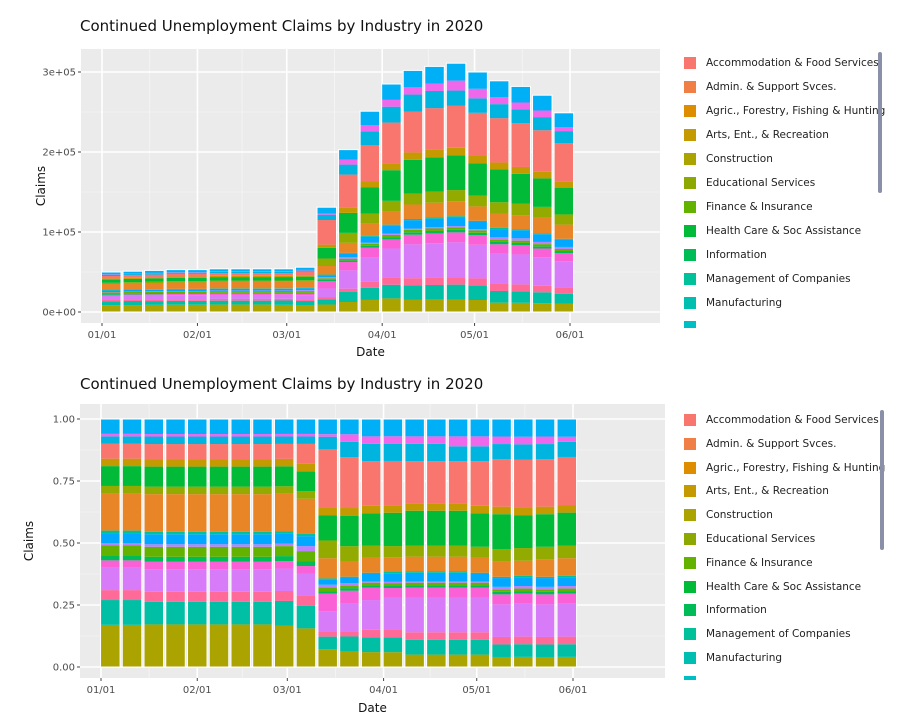 Image resolution: width=900 pixels, height=723 pixels. Describe the element at coordinates (882, 480) in the screenshot. I see `legend-scrollbar-bottom` at that location.